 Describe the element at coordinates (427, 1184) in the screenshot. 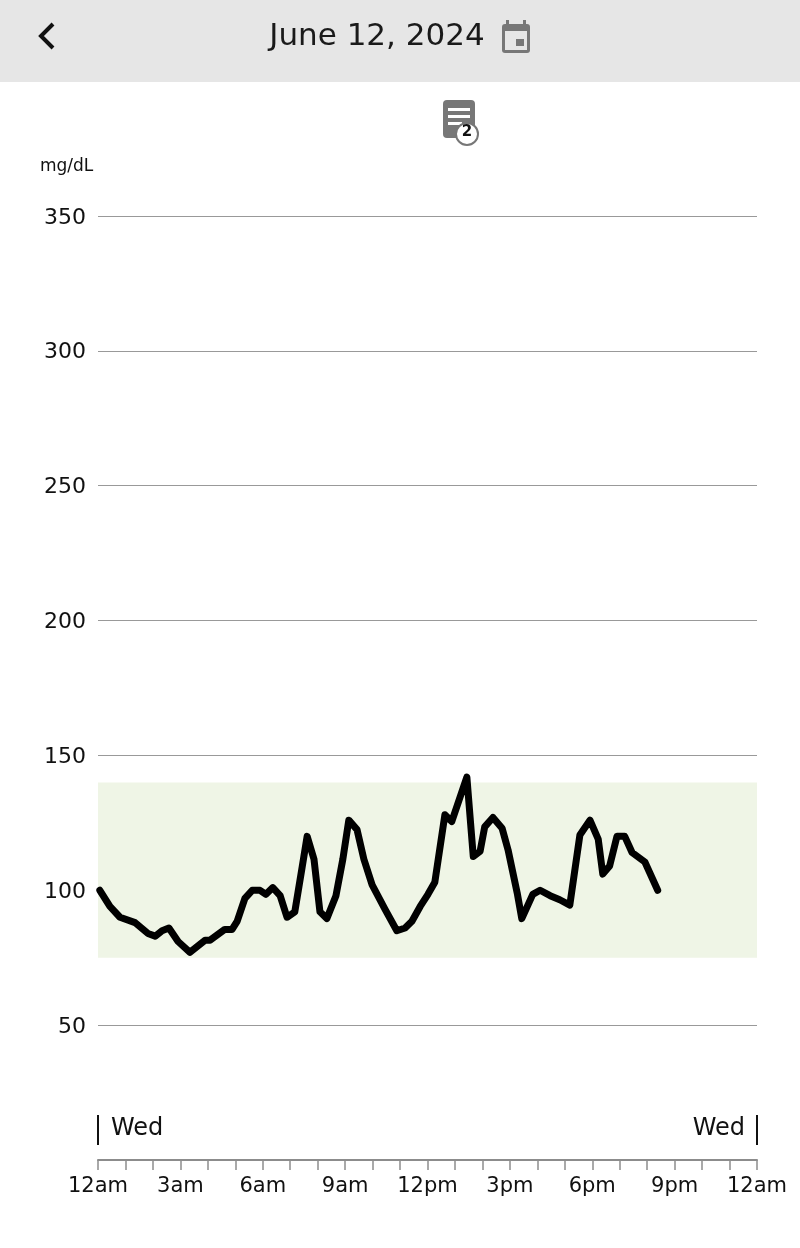

I see `x-tick-label: 12pm` at that location.